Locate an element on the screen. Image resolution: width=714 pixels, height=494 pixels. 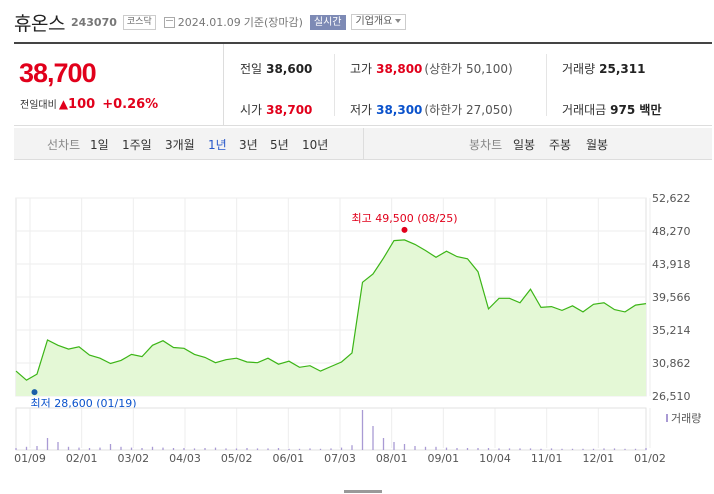
open-price-label: 시가 is located at coordinates (251, 110).